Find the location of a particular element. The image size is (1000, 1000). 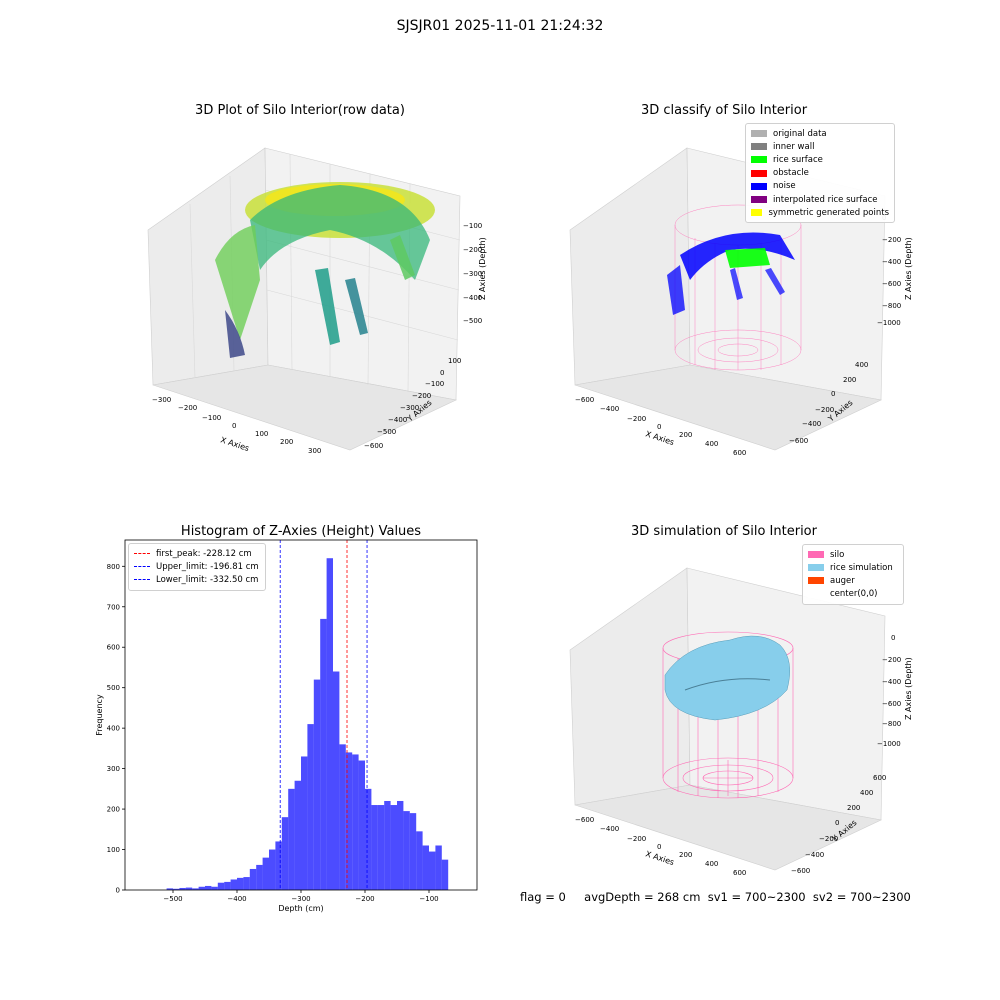

figure-title: SJSJR01 2025-11-01 21:24:32 is located at coordinates (500, 26).